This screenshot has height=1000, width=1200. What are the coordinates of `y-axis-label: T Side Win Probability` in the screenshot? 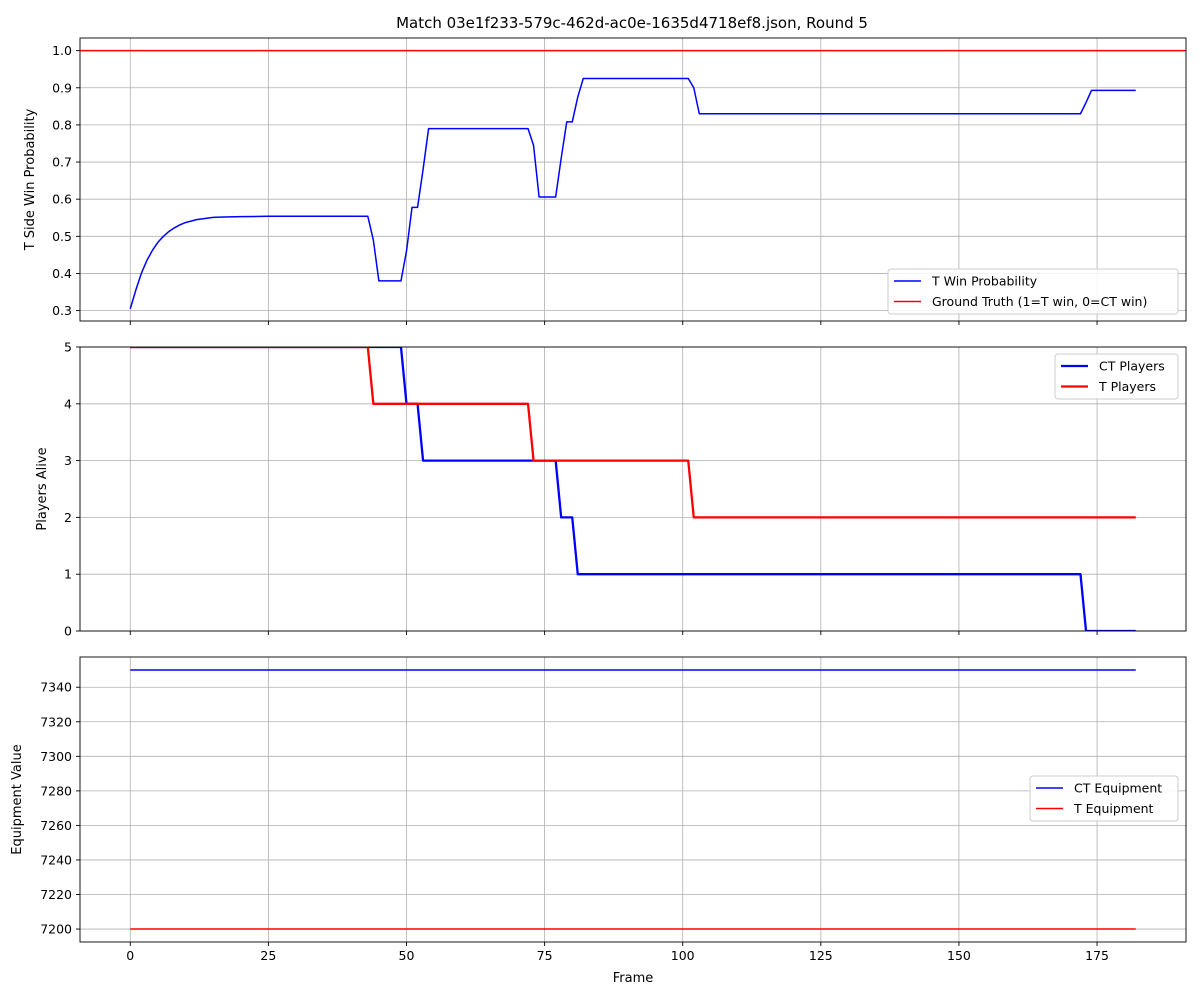 It's located at (30, 179).